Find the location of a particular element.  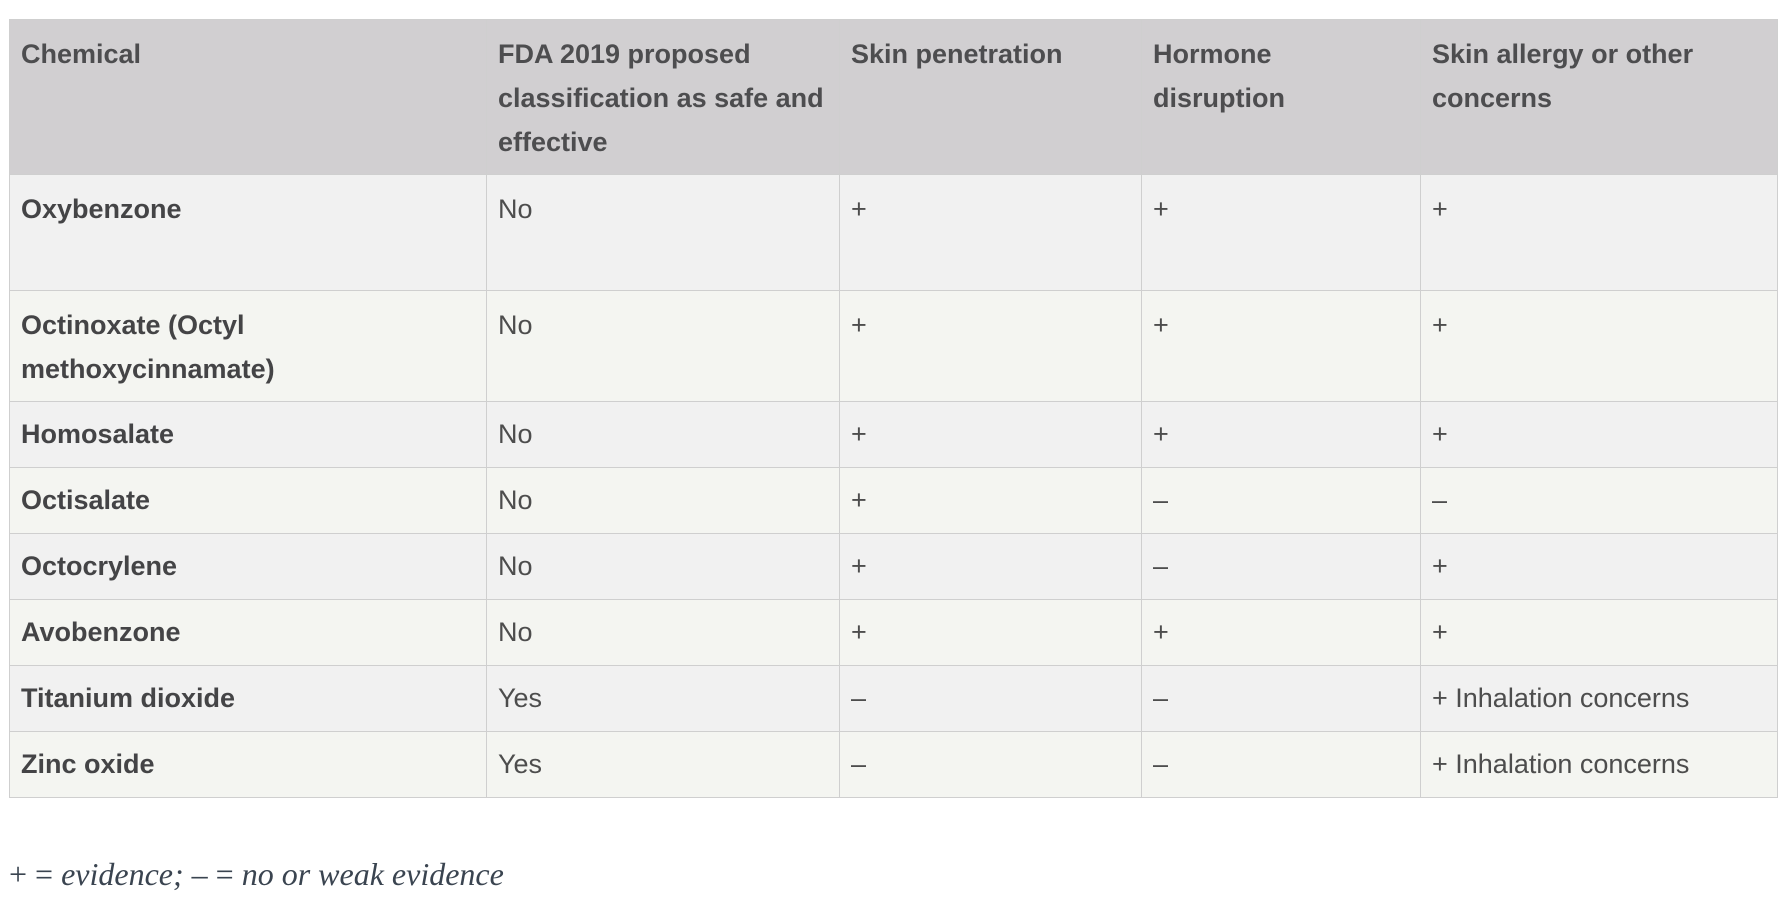

chemical-name: Homosalate is located at coordinates (248, 434).